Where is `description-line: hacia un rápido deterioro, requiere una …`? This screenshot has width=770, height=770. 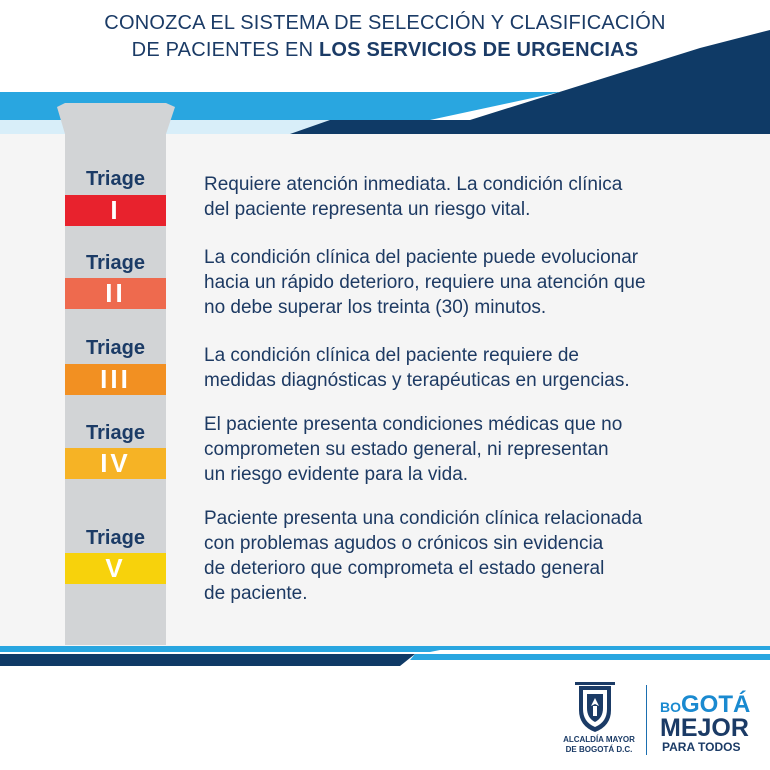
description-line: hacia un rápido deterioro, requiere una … is located at coordinates (425, 282).